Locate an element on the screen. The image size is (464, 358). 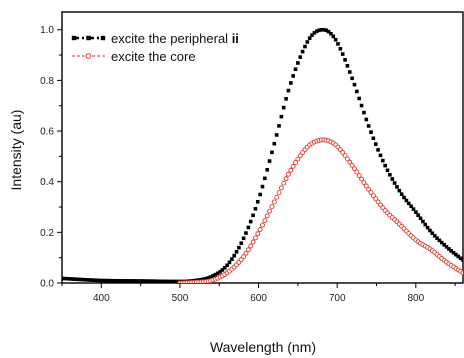
y-tick-label: 1.0 is located at coordinates (47, 30).